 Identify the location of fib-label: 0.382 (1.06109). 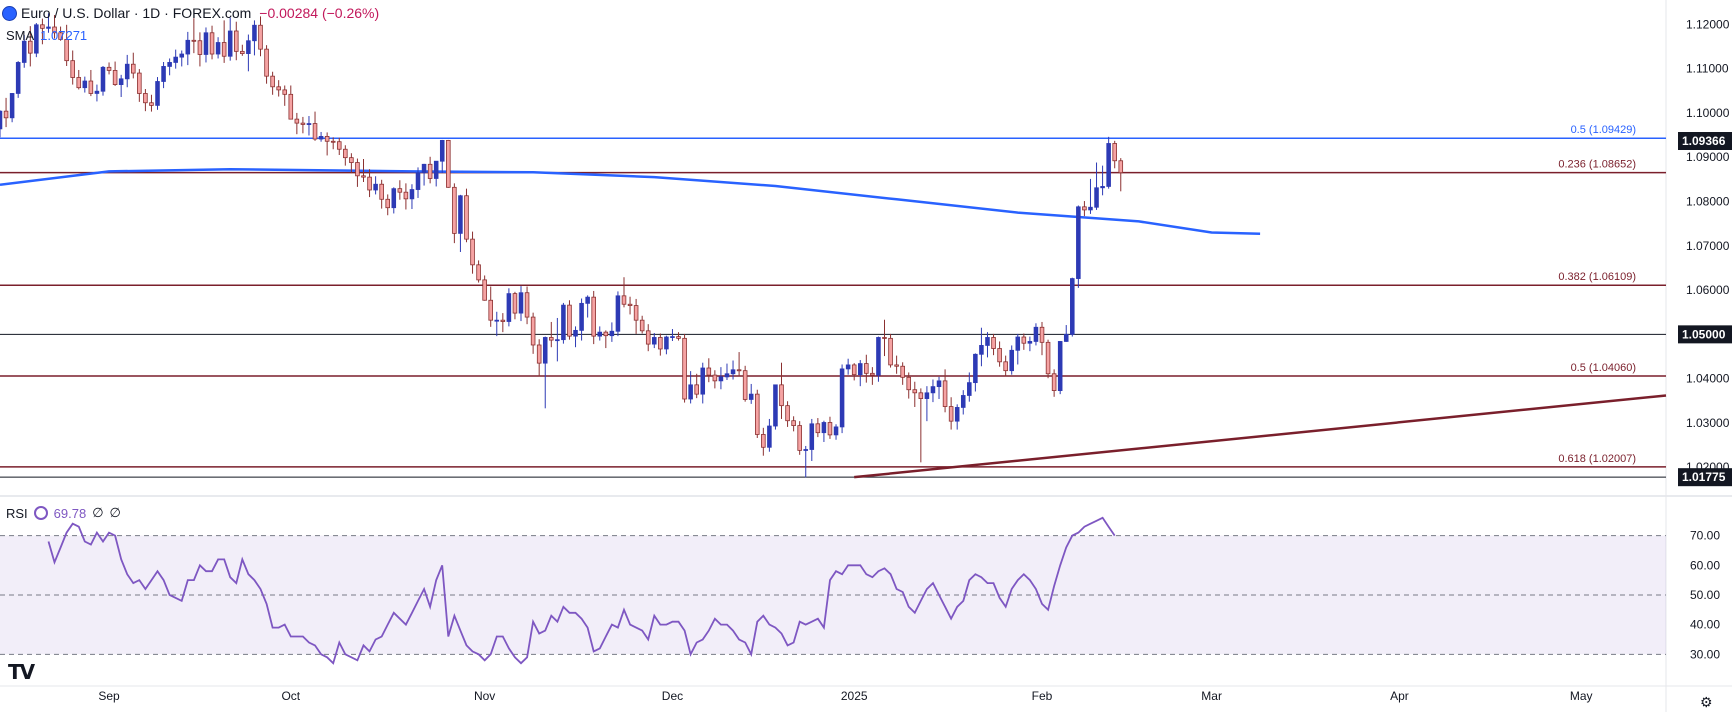
(1597, 277).